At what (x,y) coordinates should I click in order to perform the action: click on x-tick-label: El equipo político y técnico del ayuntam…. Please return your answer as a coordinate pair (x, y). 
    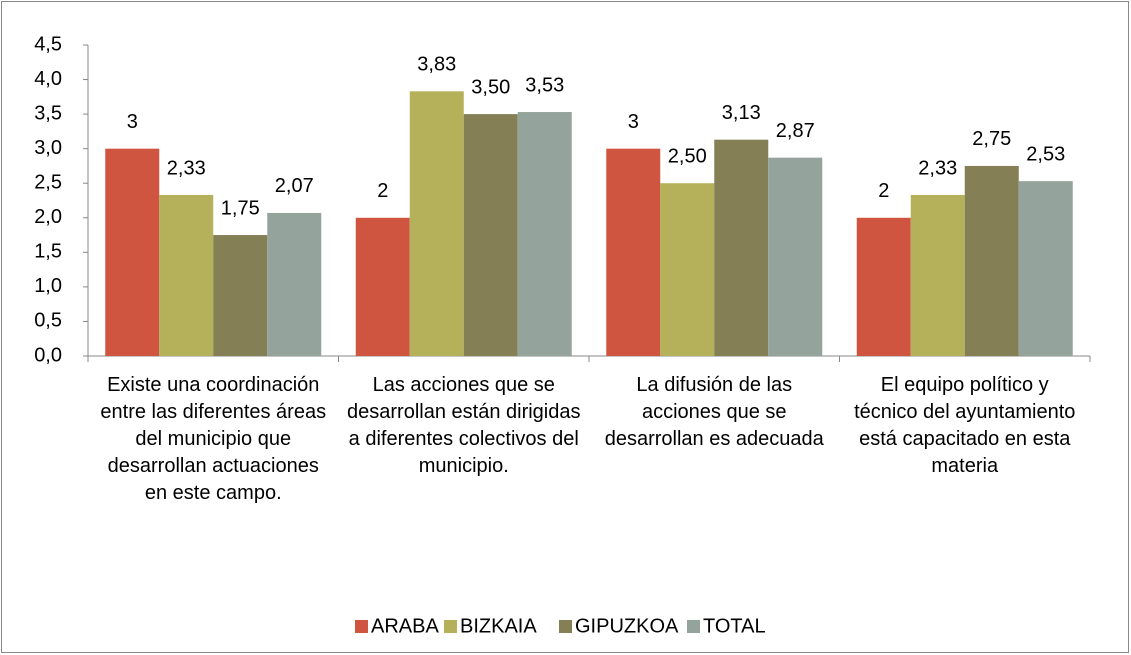
    Looking at the image, I should click on (965, 425).